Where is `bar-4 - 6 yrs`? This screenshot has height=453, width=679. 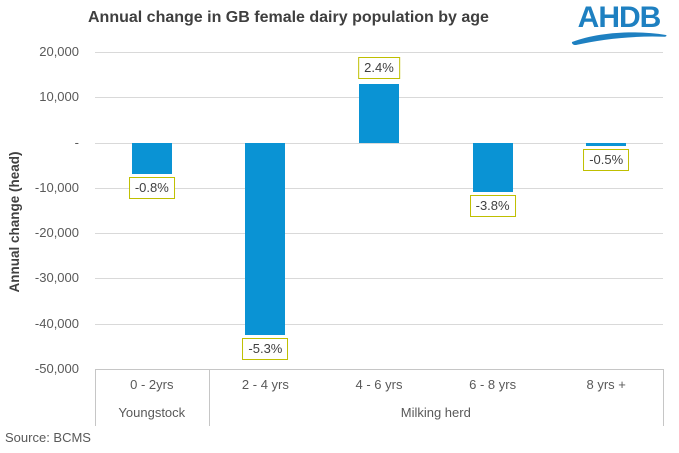 bar-4 - 6 yrs is located at coordinates (379, 113).